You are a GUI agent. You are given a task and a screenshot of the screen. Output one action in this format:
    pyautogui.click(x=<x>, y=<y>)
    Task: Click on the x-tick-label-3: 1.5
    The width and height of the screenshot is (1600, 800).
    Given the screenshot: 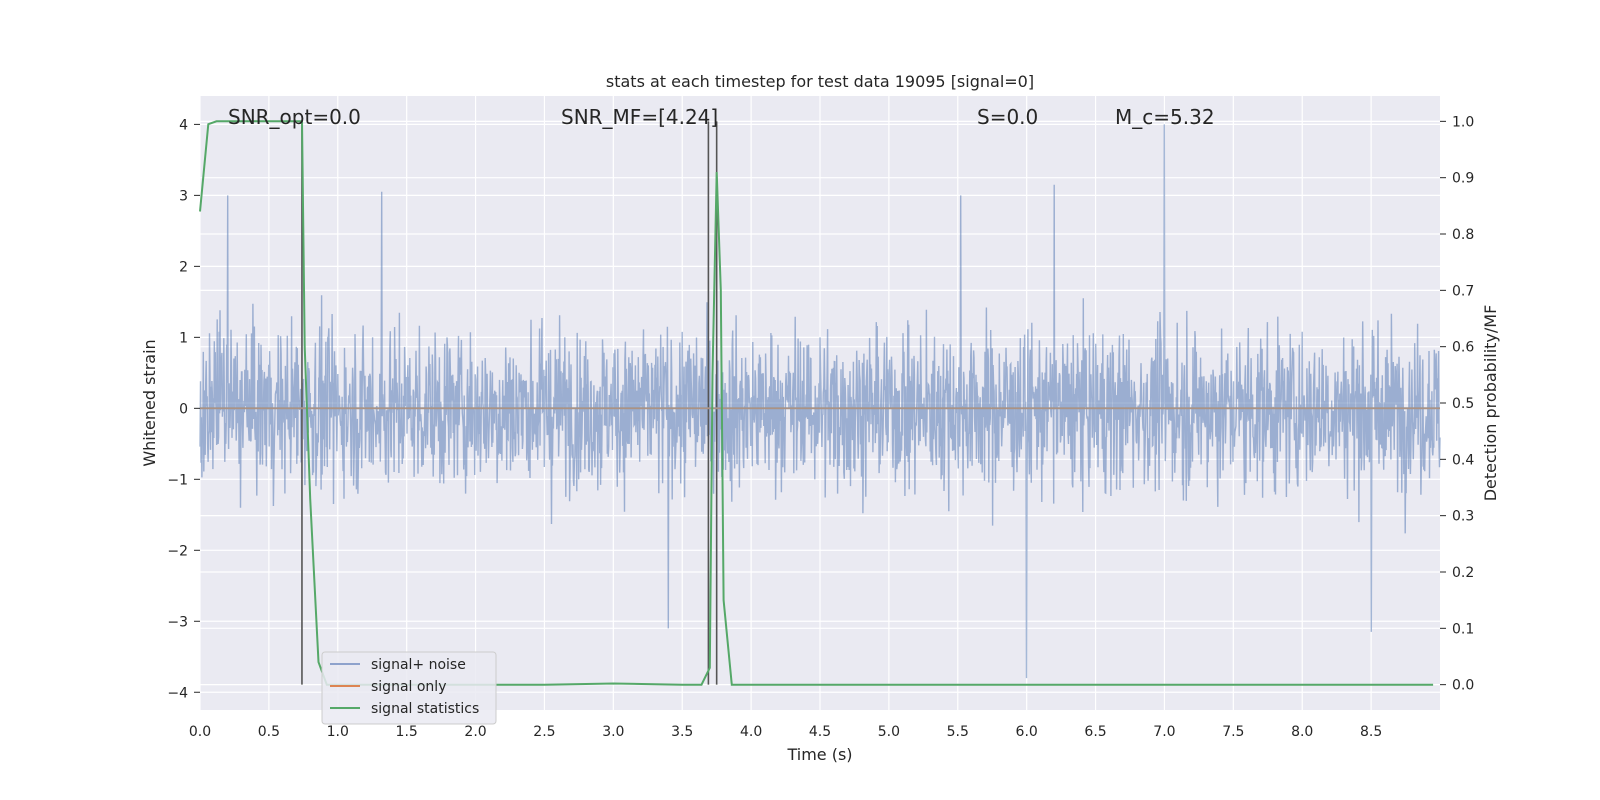 What is the action you would take?
    pyautogui.click(x=407, y=732)
    